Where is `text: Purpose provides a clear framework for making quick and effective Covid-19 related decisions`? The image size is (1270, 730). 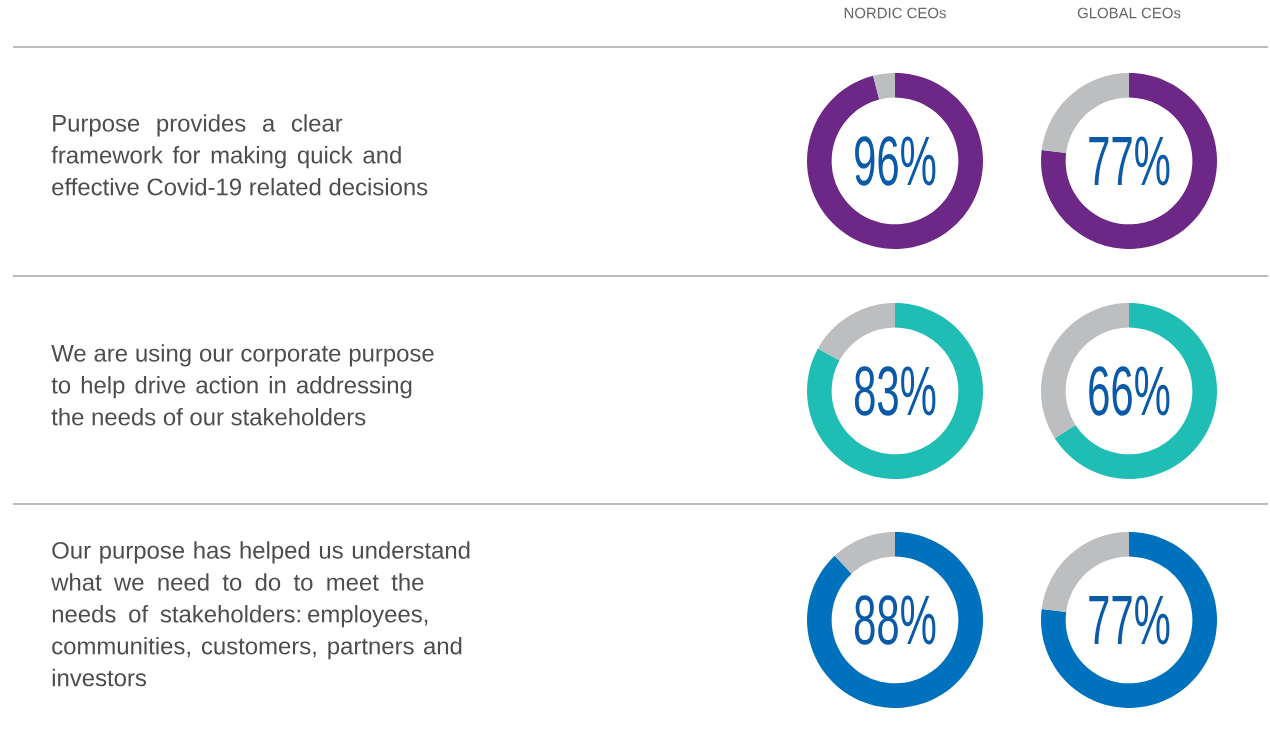
text: Purpose provides a clear framework for making quick and effective Covid-19 related decisions is located at coordinates (239, 155).